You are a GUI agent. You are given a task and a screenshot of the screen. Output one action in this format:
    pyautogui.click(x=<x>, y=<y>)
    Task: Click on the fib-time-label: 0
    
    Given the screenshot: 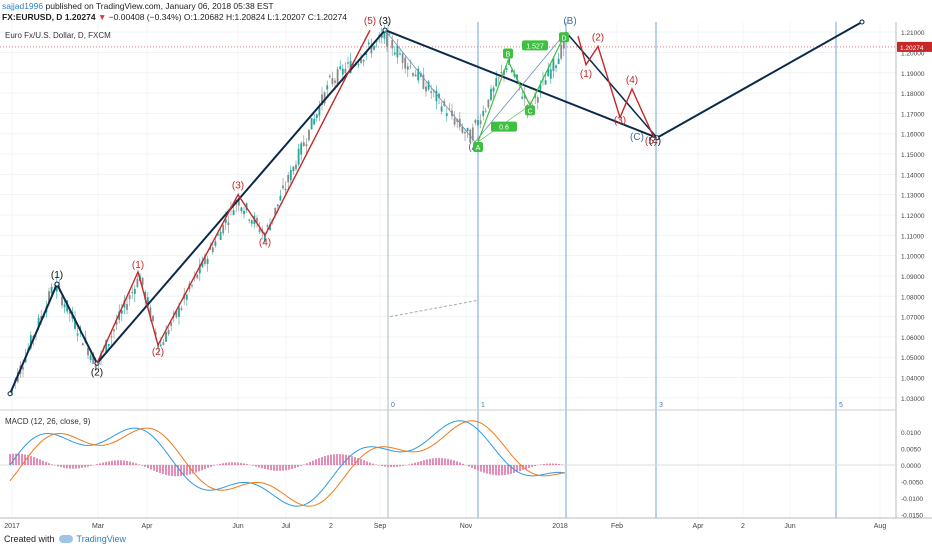 What is the action you would take?
    pyautogui.click(x=393, y=405)
    